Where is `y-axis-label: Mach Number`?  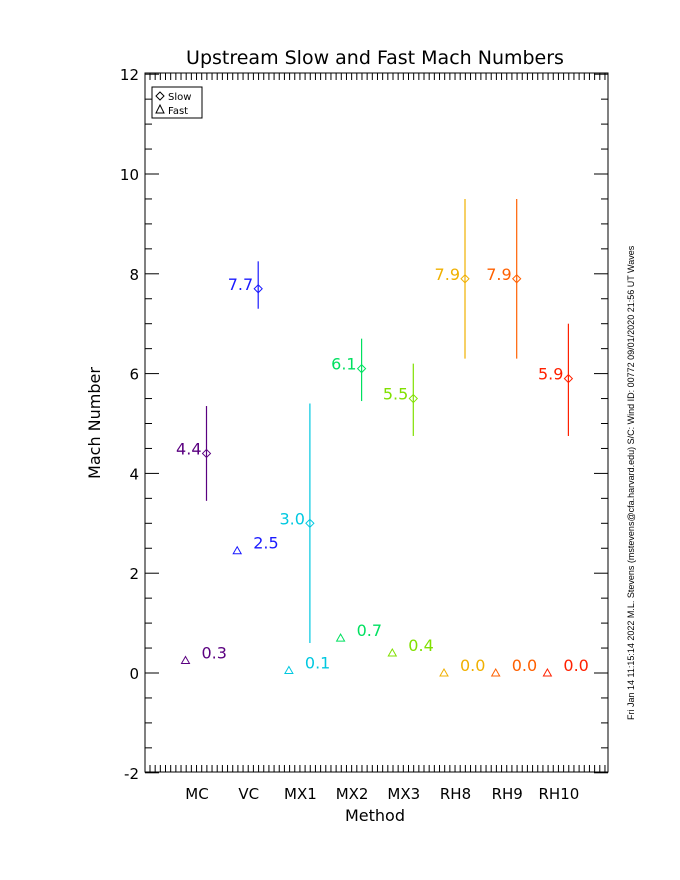
y-axis-label: Mach Number is located at coordinates (94, 423).